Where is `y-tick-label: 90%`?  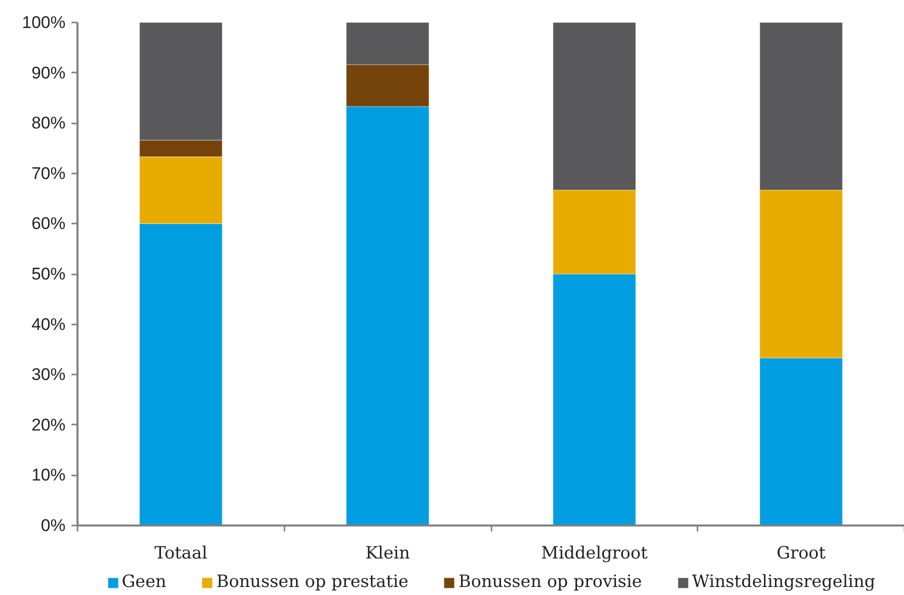
y-tick-label: 90% is located at coordinates (48, 72).